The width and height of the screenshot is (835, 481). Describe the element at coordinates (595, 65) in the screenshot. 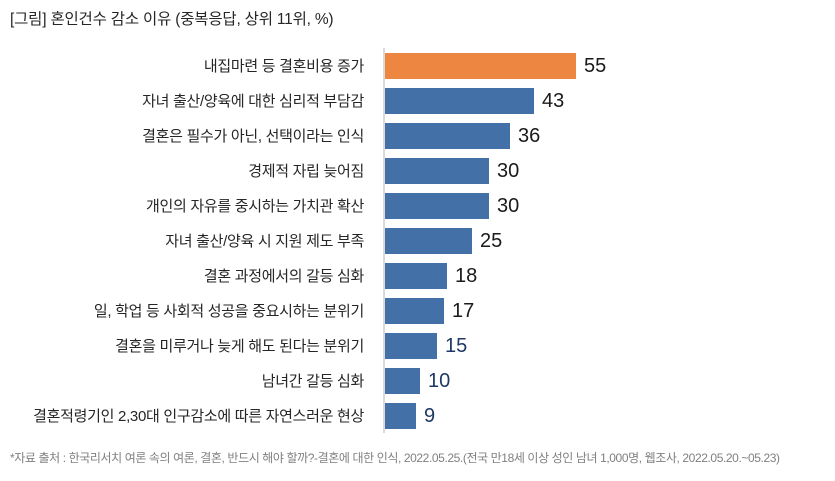

I see `bar-value: 55` at that location.